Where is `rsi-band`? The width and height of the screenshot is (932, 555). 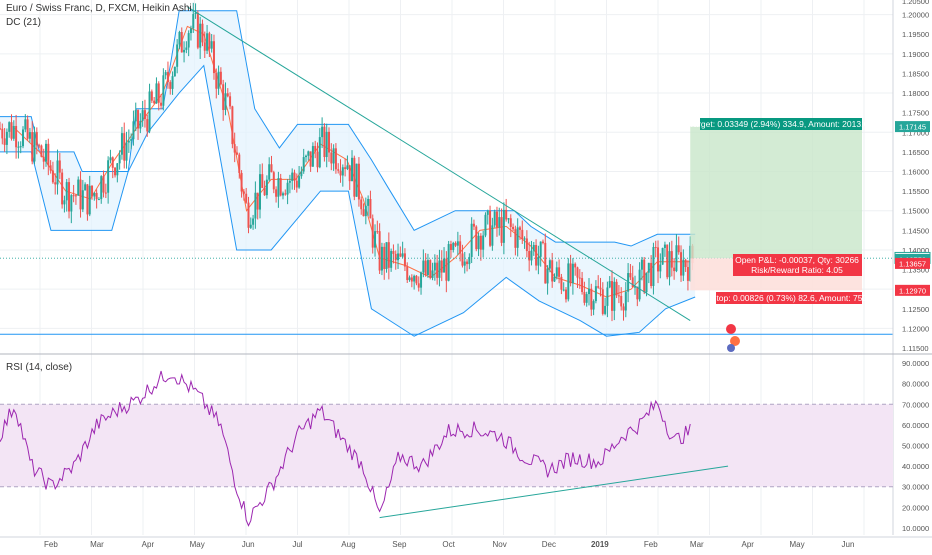 rsi-band is located at coordinates (446, 445).